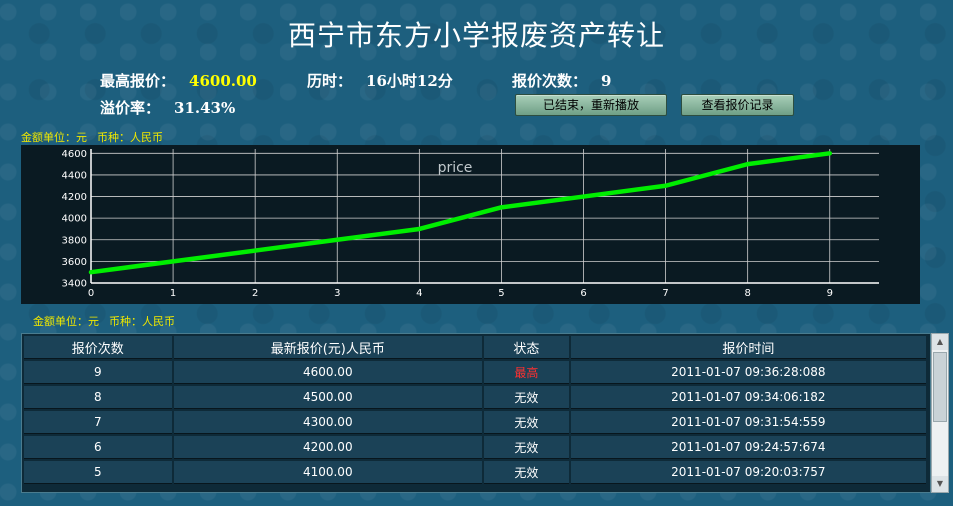  What do you see at coordinates (940, 387) in the screenshot?
I see `scroll-thumb` at bounding box center [940, 387].